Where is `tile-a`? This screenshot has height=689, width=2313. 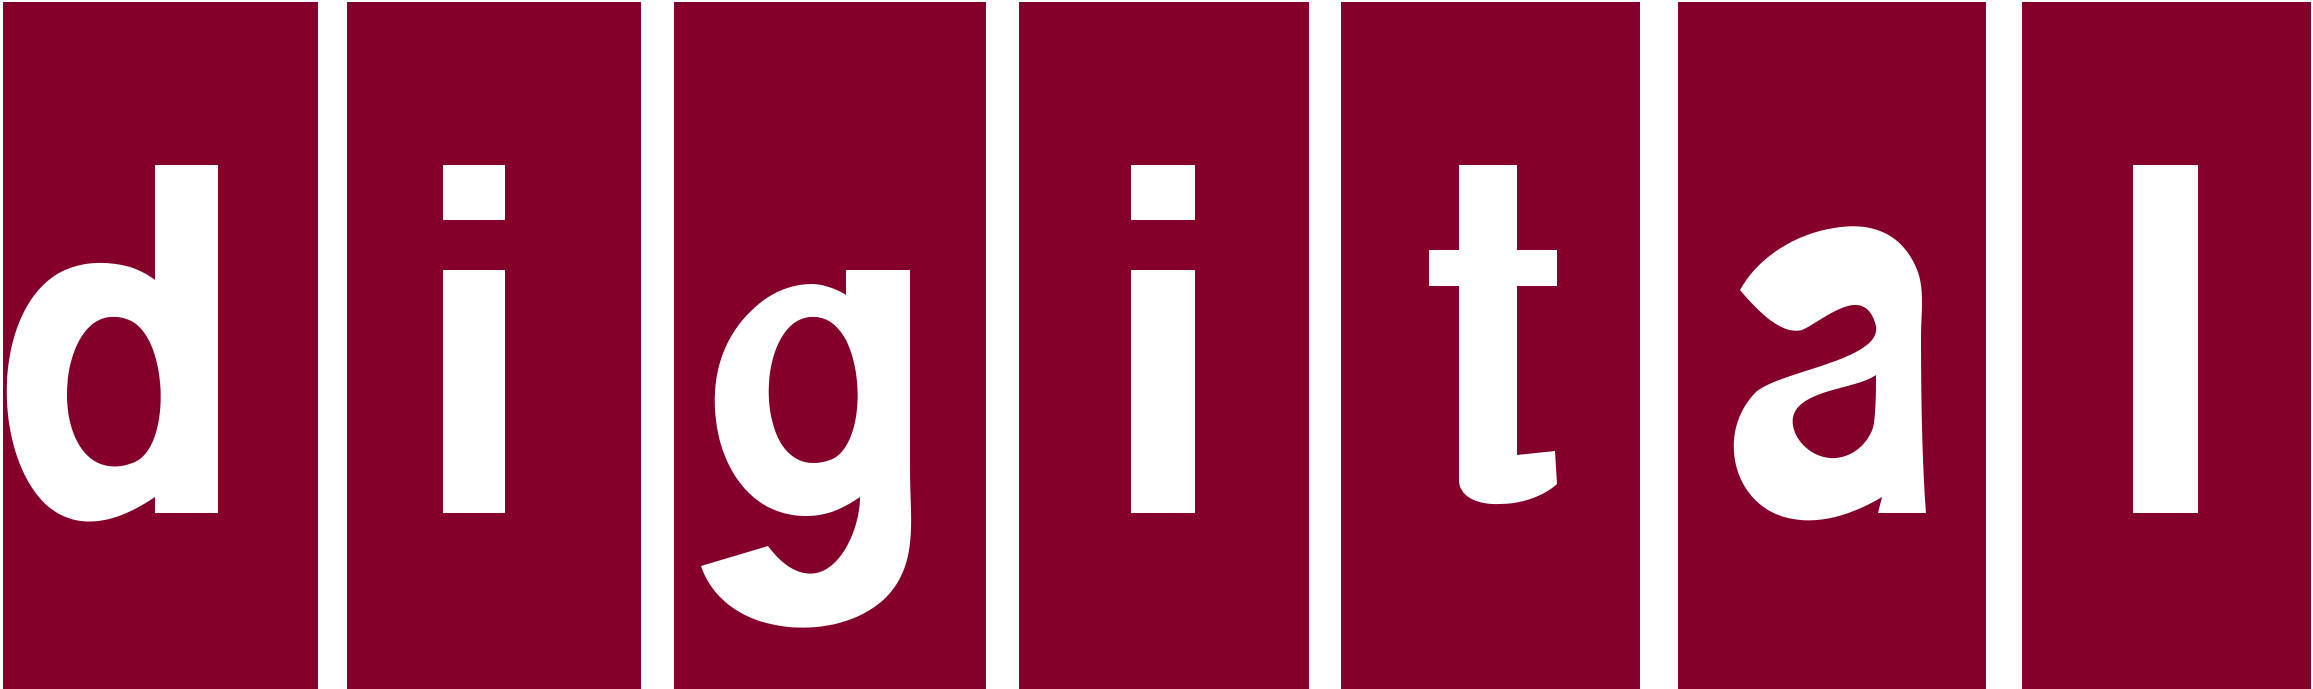
tile-a is located at coordinates (1832, 345).